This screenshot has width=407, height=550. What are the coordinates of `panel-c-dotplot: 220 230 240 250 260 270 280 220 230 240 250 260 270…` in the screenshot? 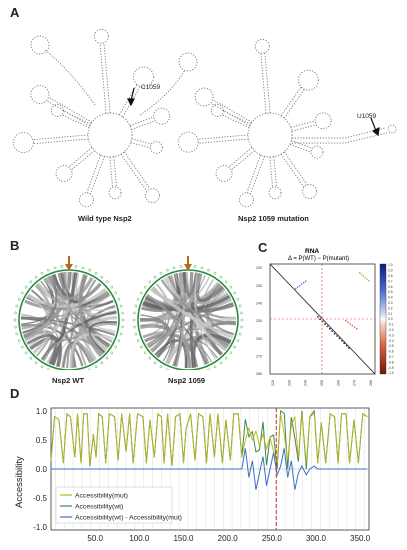 It's located at (325, 324).